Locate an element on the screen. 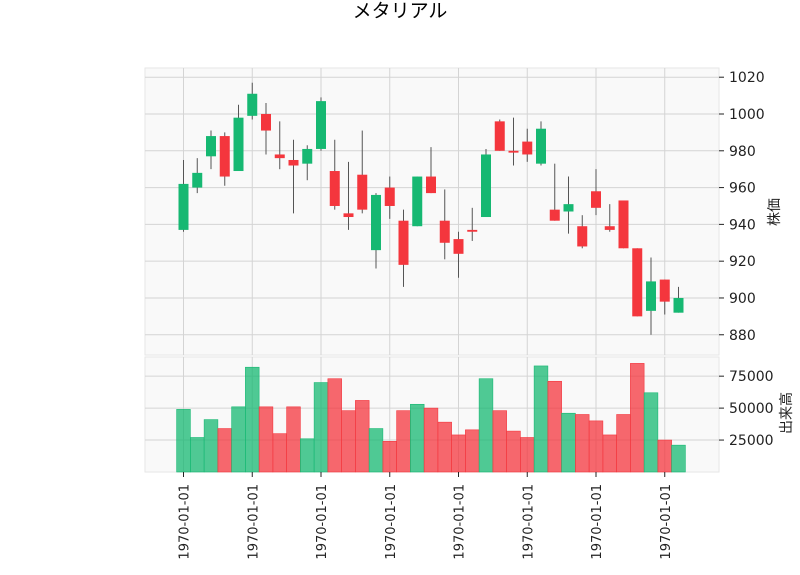 This screenshot has width=800, height=575. volume-tick-label: 25000 is located at coordinates (751, 441).